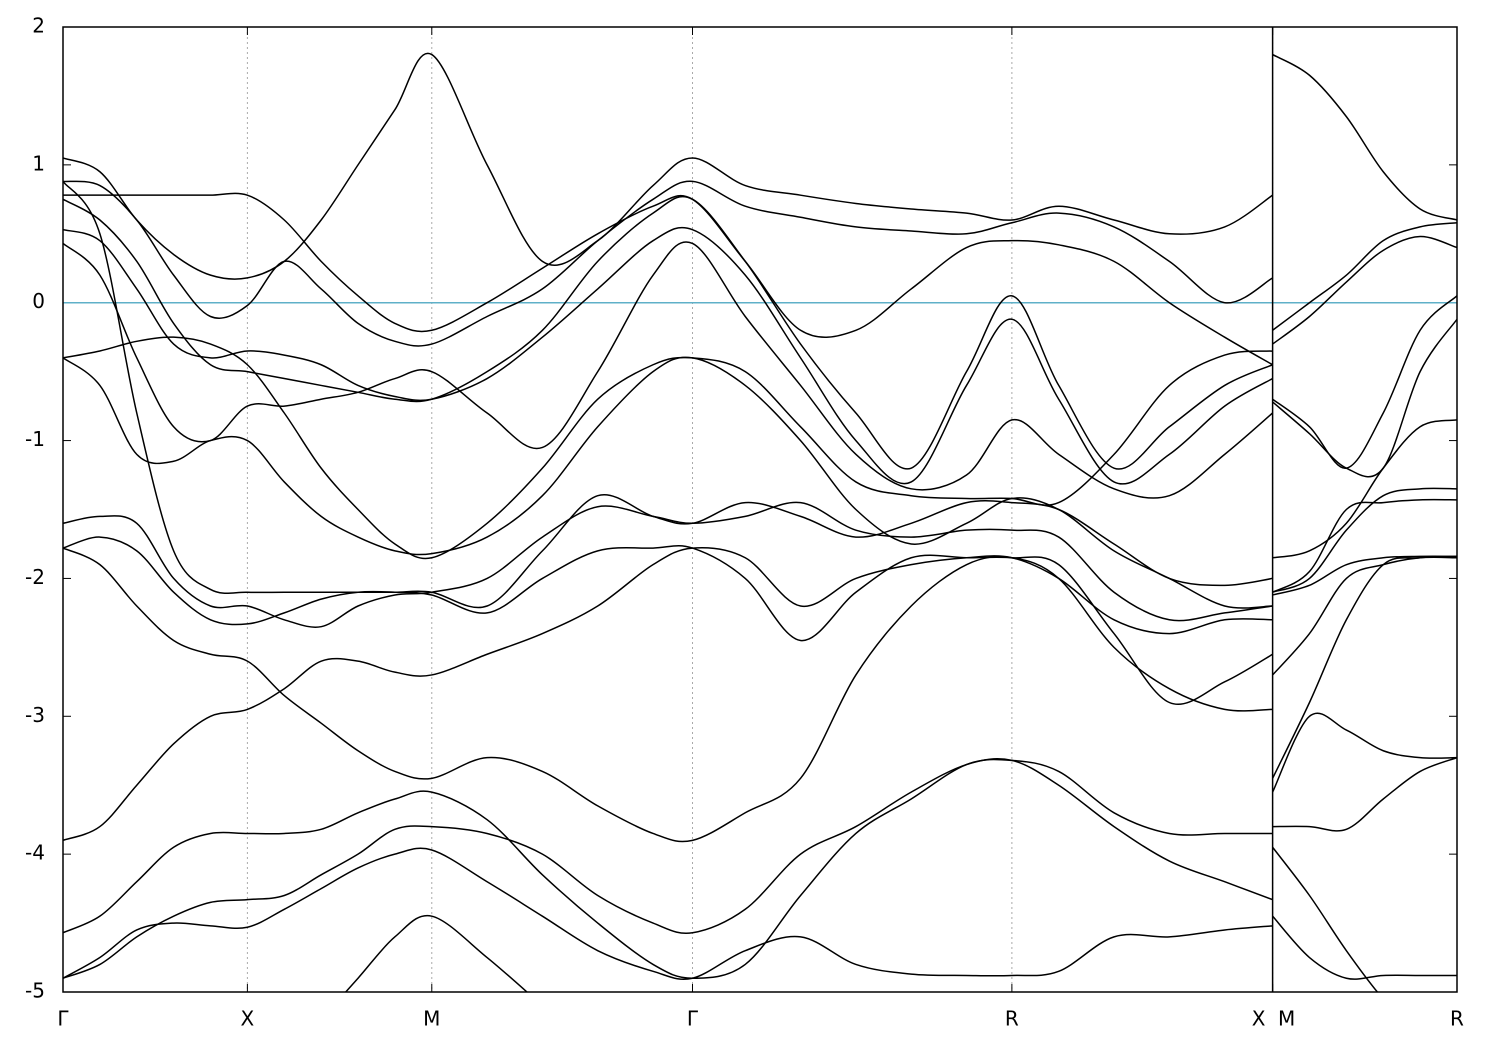  I want to click on y-tick-label: 0, so click(38, 301).